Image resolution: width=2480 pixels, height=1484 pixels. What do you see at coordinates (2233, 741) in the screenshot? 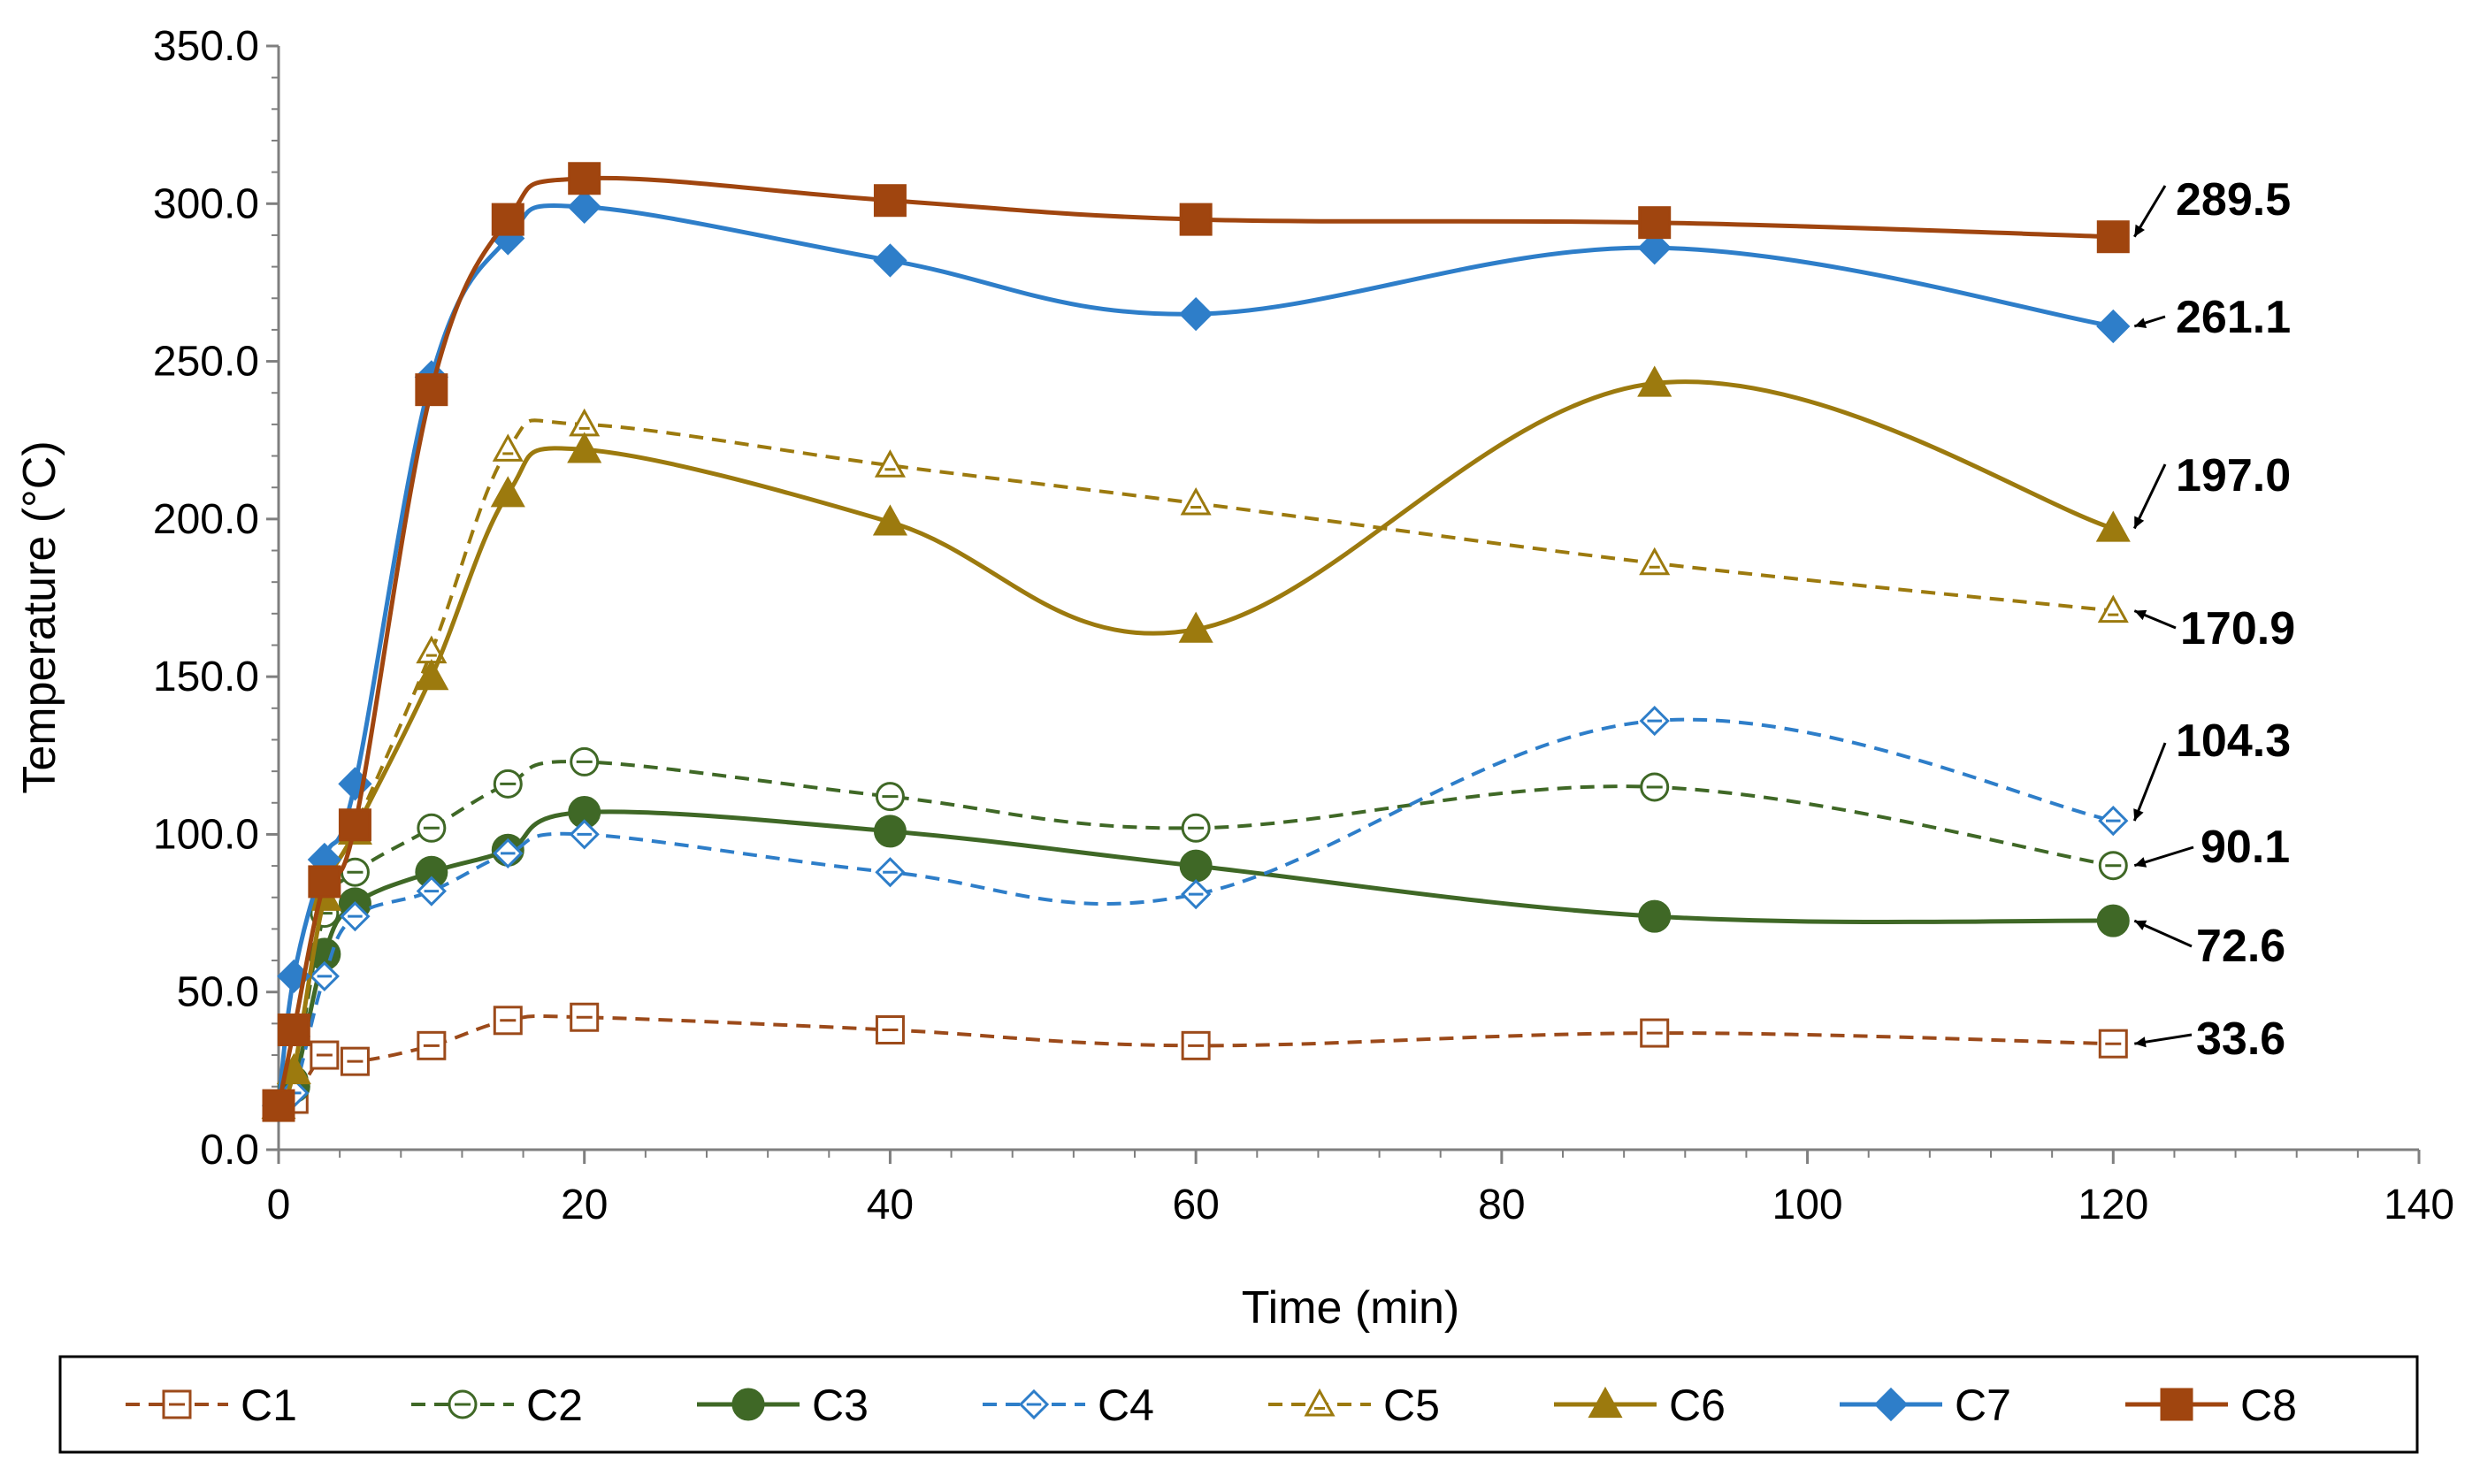
I see `callout-label: 104.3` at bounding box center [2233, 741].